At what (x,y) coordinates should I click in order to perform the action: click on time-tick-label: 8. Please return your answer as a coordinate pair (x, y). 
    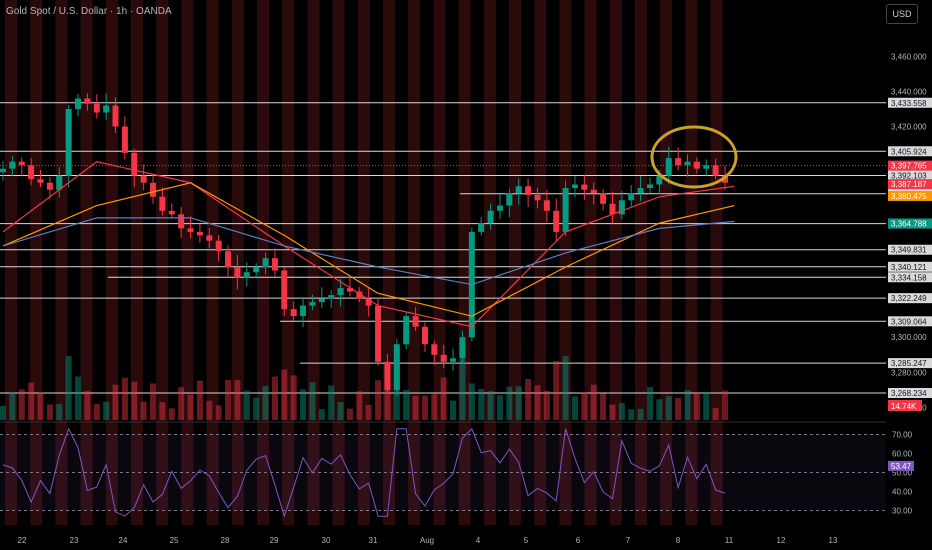
    Looking at the image, I should click on (678, 540).